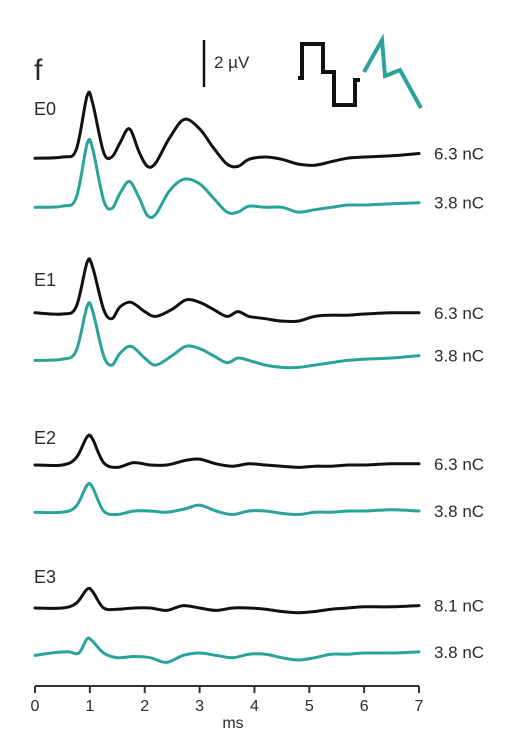 The image size is (527, 738). I want to click on x-axis: 0 1 2 3 4 5 6 7 ms, so click(227, 708).